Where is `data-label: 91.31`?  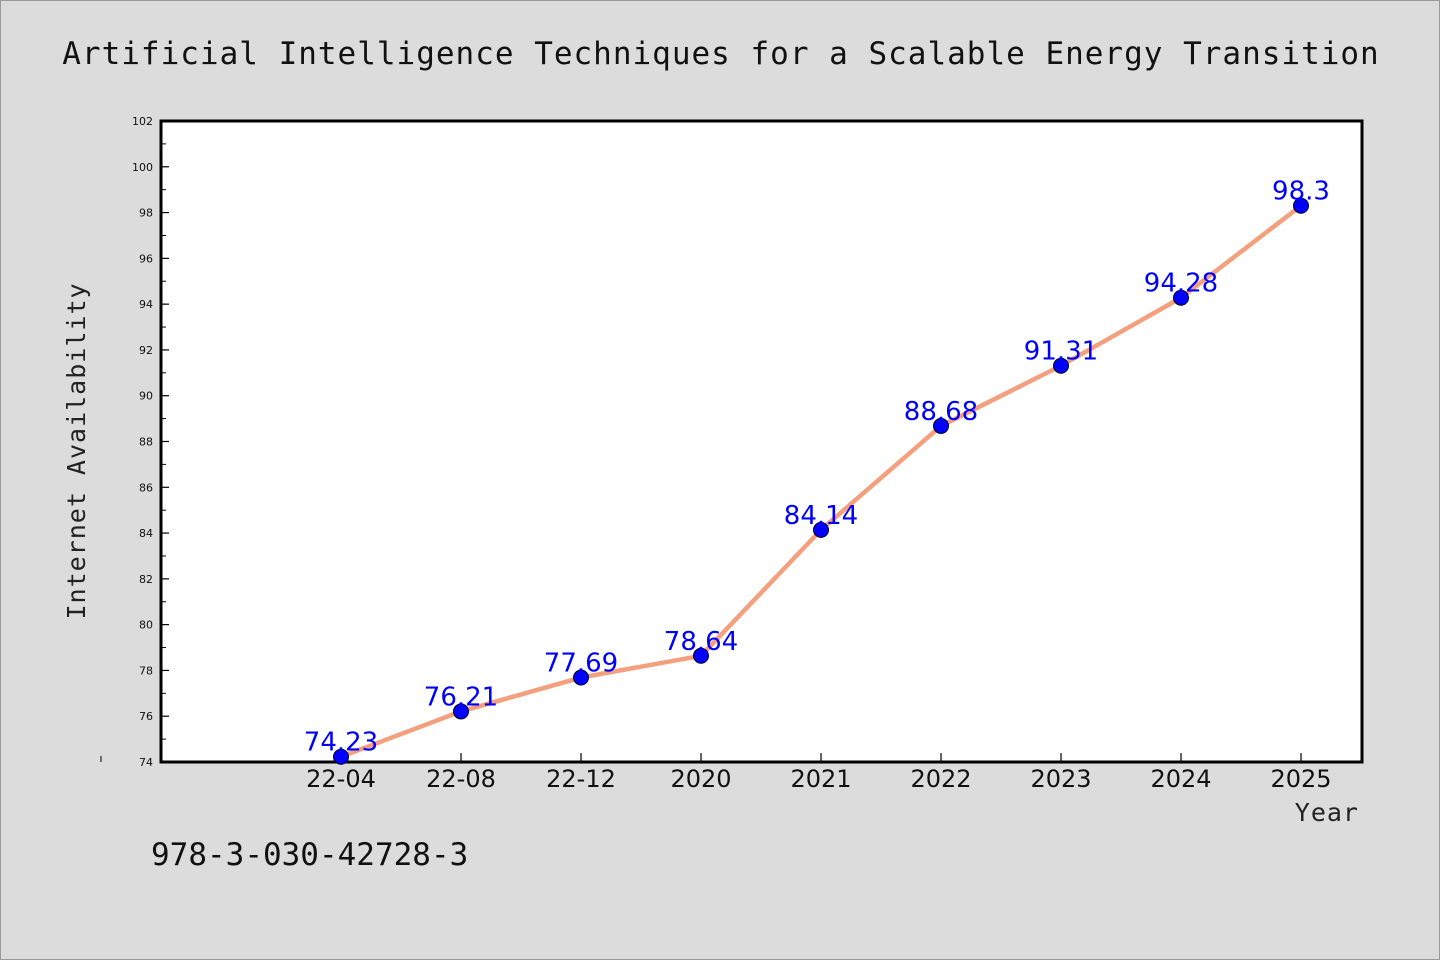
data-label: 91.31 is located at coordinates (1061, 352).